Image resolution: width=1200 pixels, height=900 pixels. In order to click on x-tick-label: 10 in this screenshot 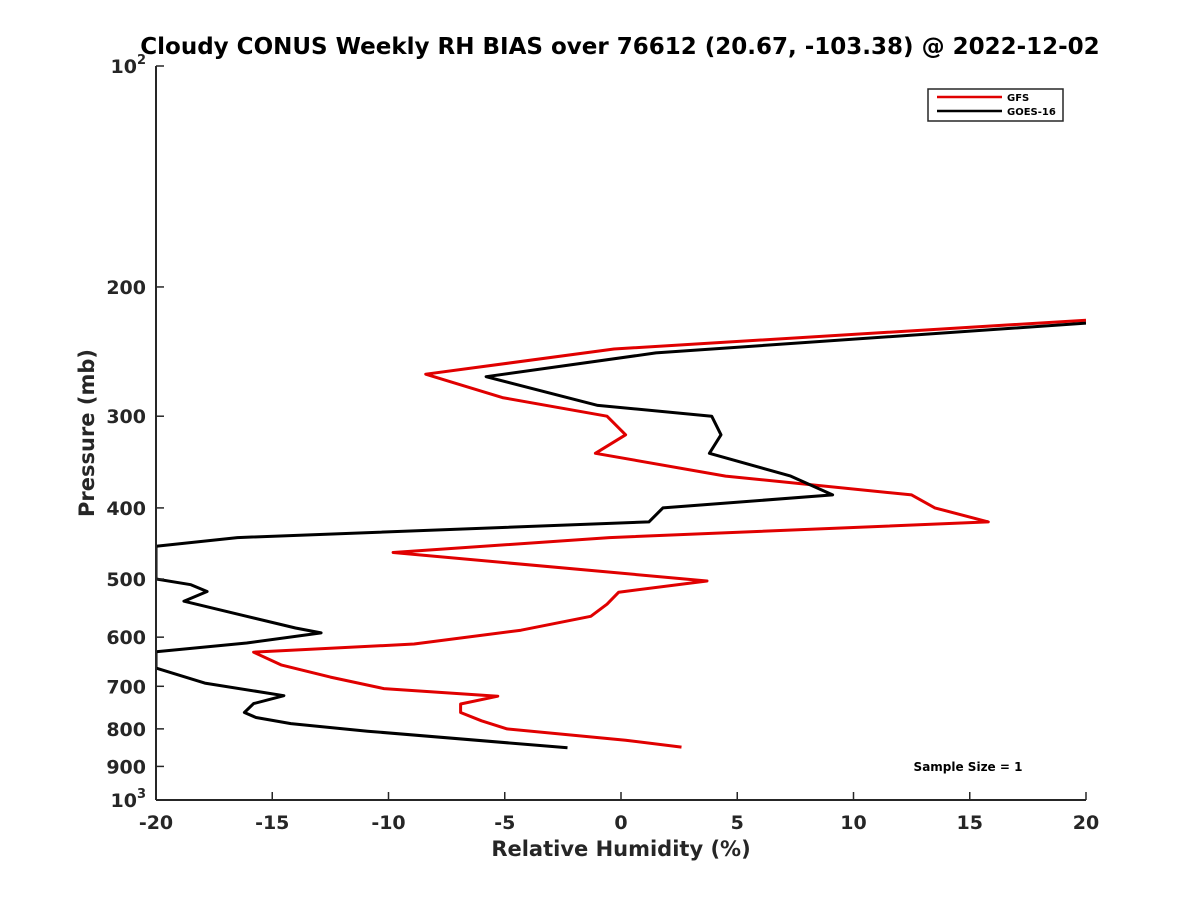, I will do `click(853, 823)`.